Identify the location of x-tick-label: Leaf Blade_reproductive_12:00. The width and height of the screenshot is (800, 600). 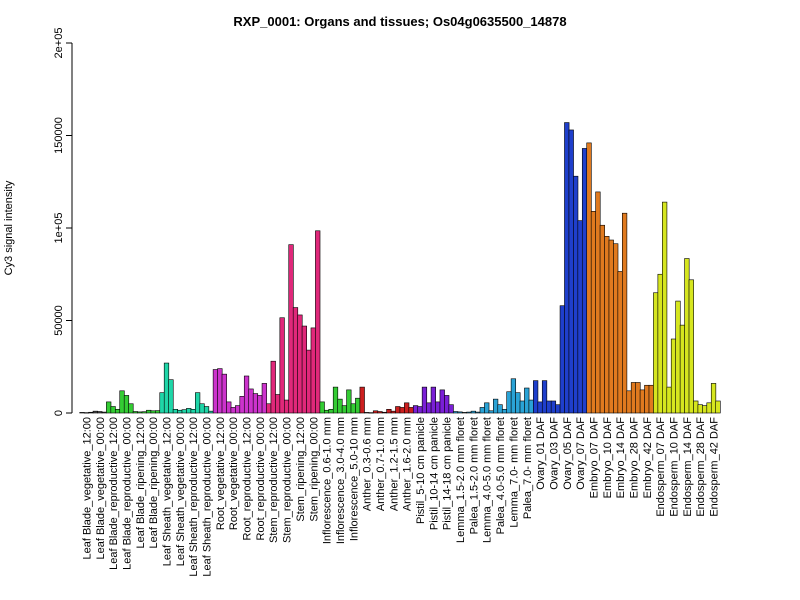
(114, 493).